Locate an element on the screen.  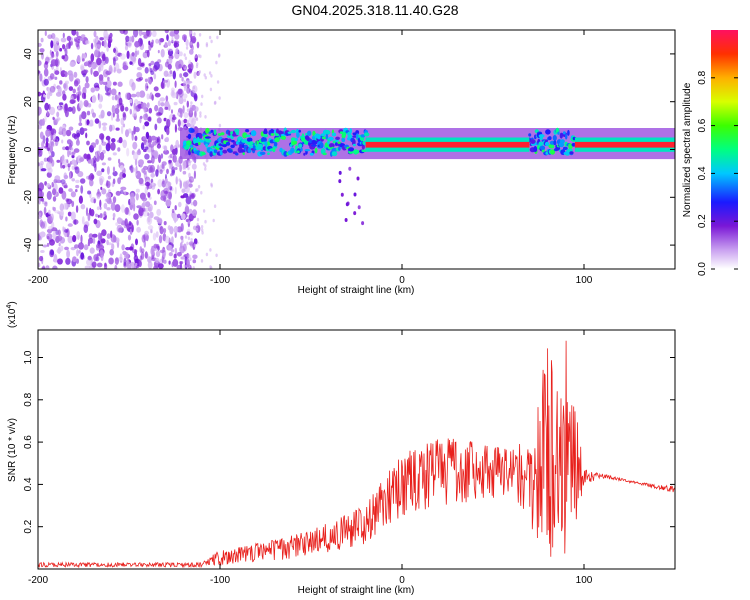
spectrogram-x-label: Height of straight line (km) is located at coordinates (356, 290).